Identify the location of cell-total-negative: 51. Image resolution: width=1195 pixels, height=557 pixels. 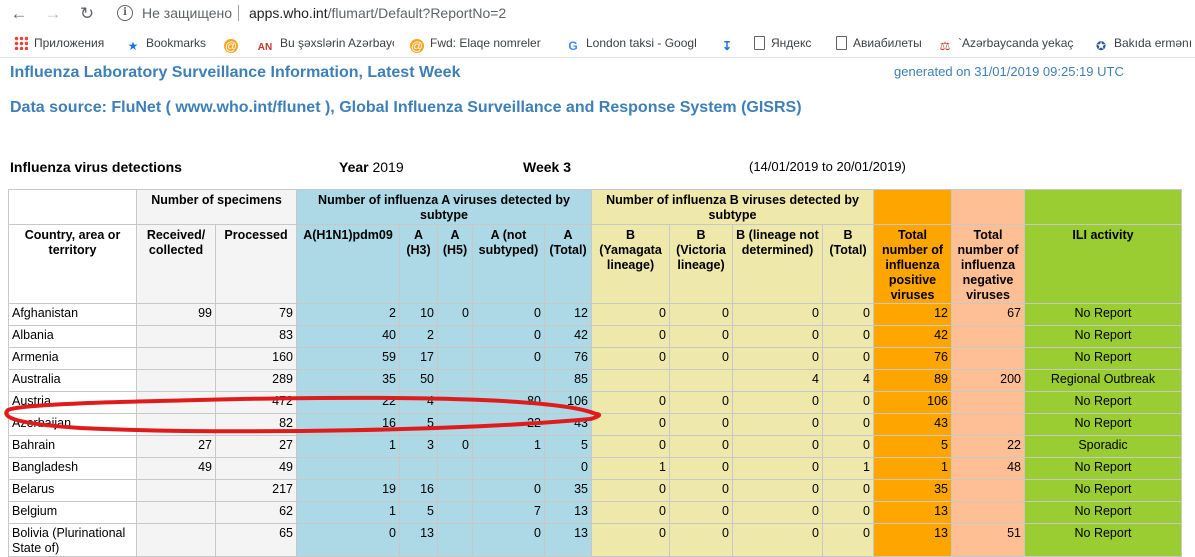
(988, 540).